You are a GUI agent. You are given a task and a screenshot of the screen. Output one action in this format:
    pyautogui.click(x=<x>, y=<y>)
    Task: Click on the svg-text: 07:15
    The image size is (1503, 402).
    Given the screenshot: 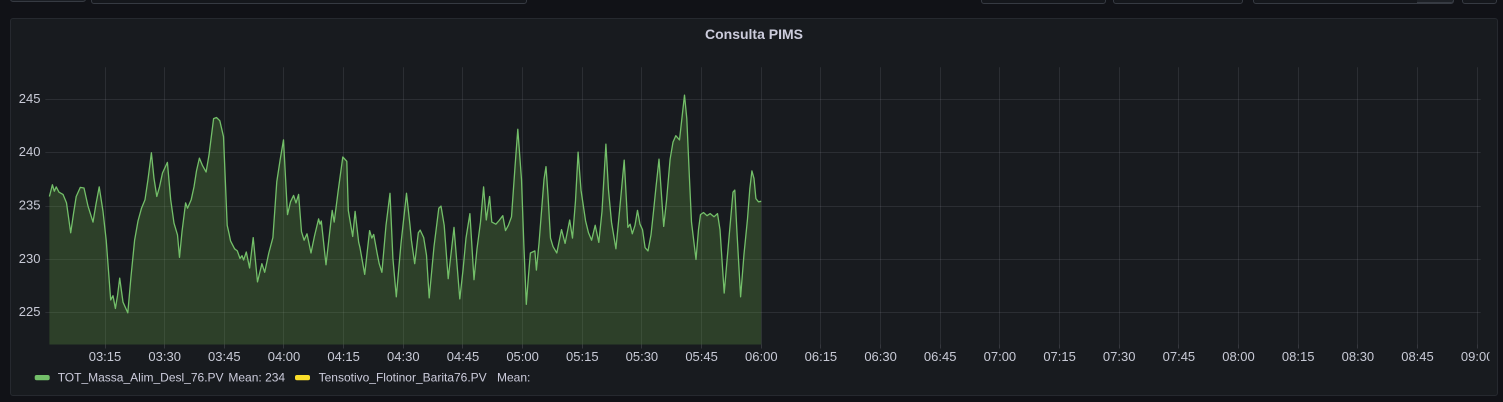 What is the action you would take?
    pyautogui.click(x=1059, y=356)
    